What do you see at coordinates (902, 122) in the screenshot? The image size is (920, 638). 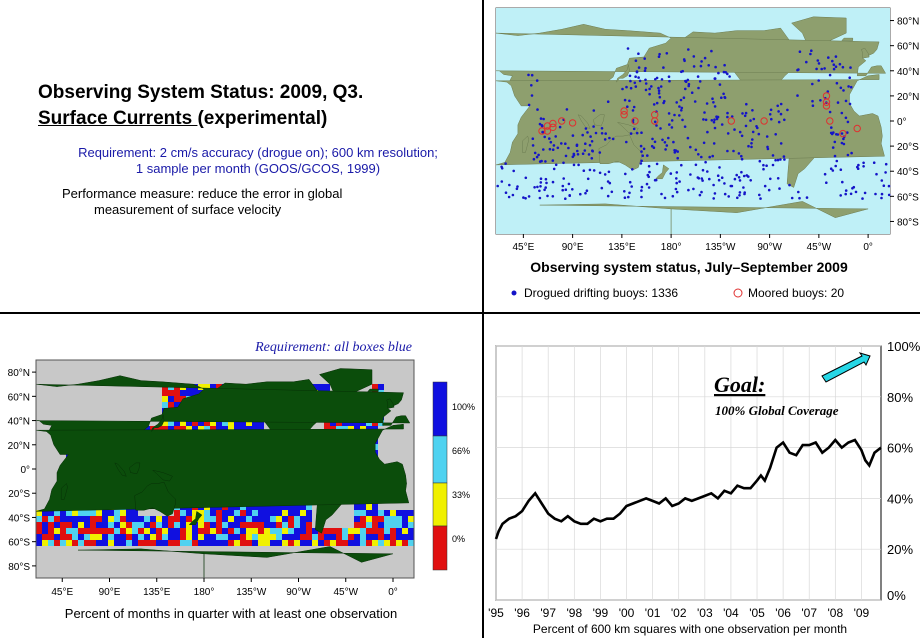 I see `buoy-lat-label: 0°` at bounding box center [902, 122].